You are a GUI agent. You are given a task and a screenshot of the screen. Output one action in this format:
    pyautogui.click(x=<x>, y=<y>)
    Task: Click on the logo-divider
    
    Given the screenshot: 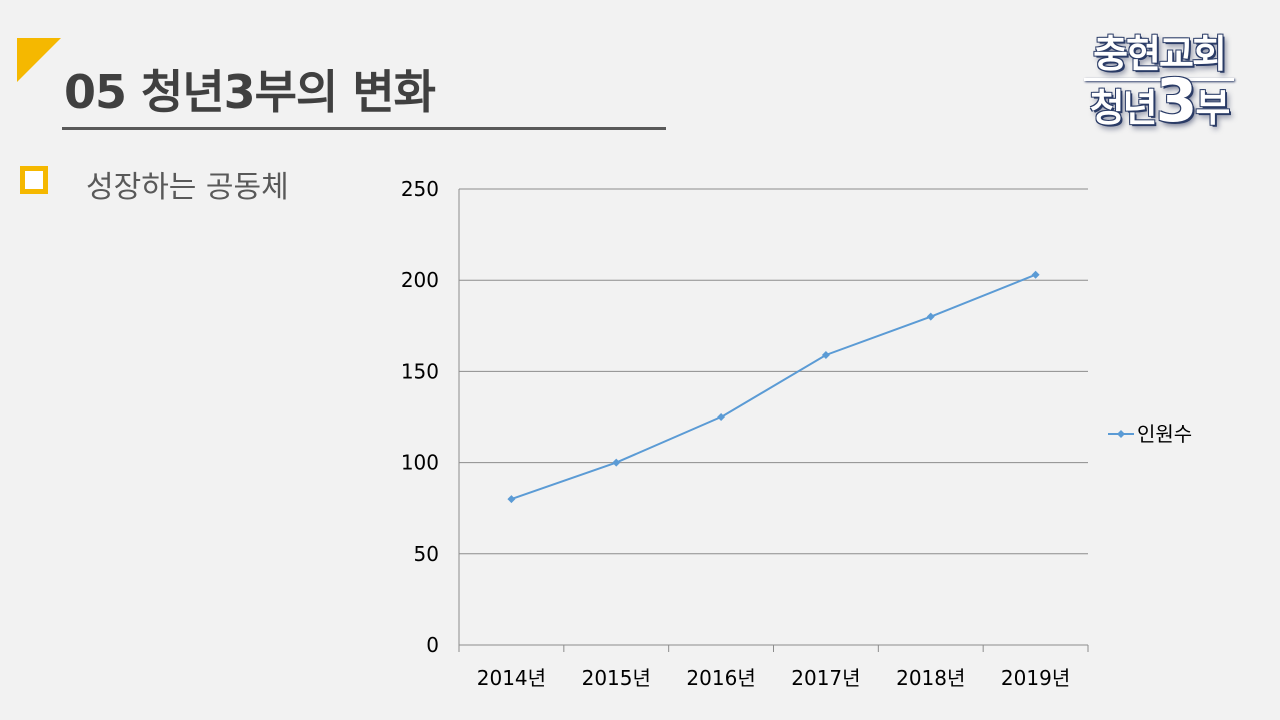 What is the action you would take?
    pyautogui.click(x=1159, y=79)
    